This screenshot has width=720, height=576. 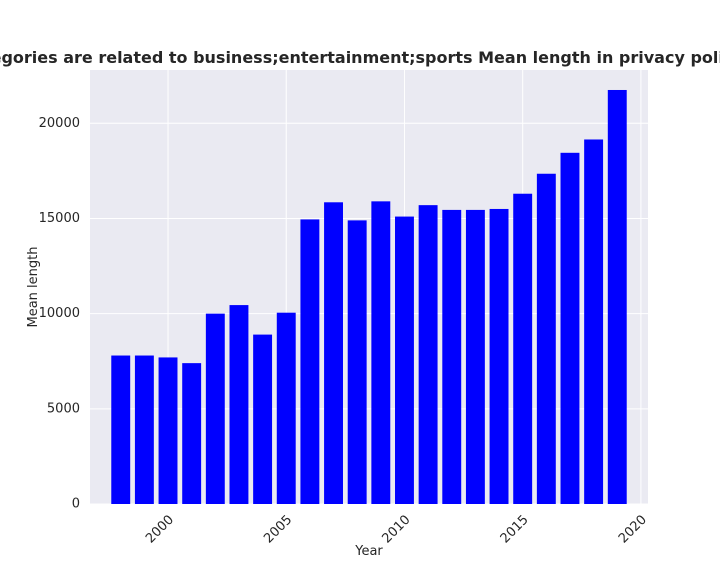 I want to click on x-axis-label: Year, so click(x=368, y=551).